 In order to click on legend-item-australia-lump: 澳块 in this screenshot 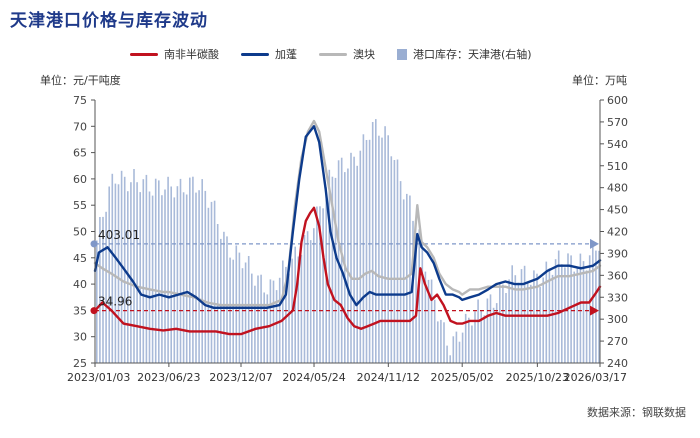, I will do `click(347, 54)`.